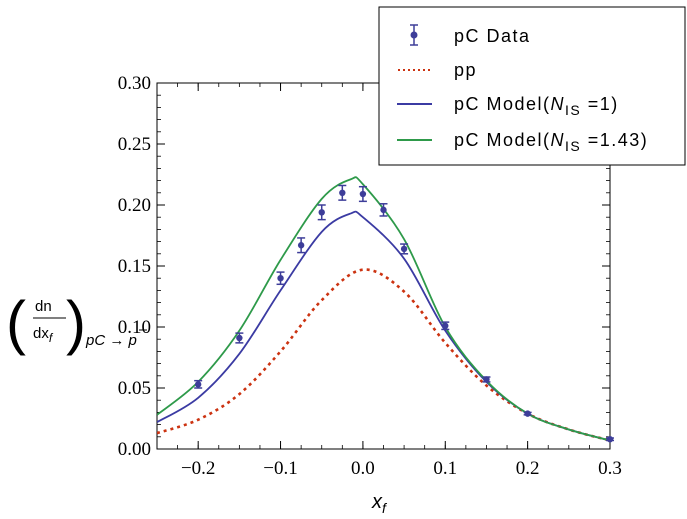 This screenshot has width=687, height=519. Describe the element at coordinates (363, 468) in the screenshot. I see `x-tick-label: 0.0` at that location.